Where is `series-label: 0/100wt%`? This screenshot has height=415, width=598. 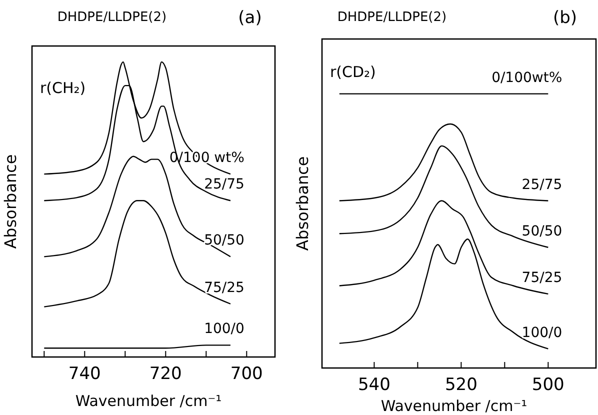
series-label: 0/100wt% is located at coordinates (527, 78).